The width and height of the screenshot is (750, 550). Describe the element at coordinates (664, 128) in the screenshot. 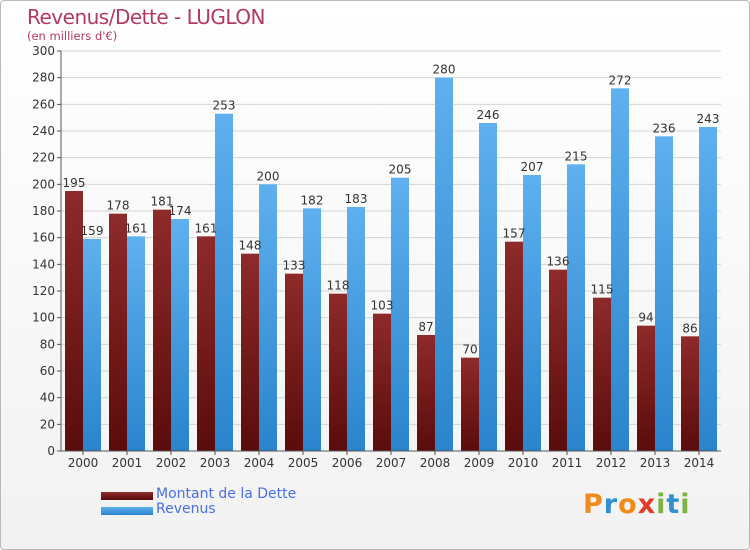

I see `data-label-revenus: 236` at that location.